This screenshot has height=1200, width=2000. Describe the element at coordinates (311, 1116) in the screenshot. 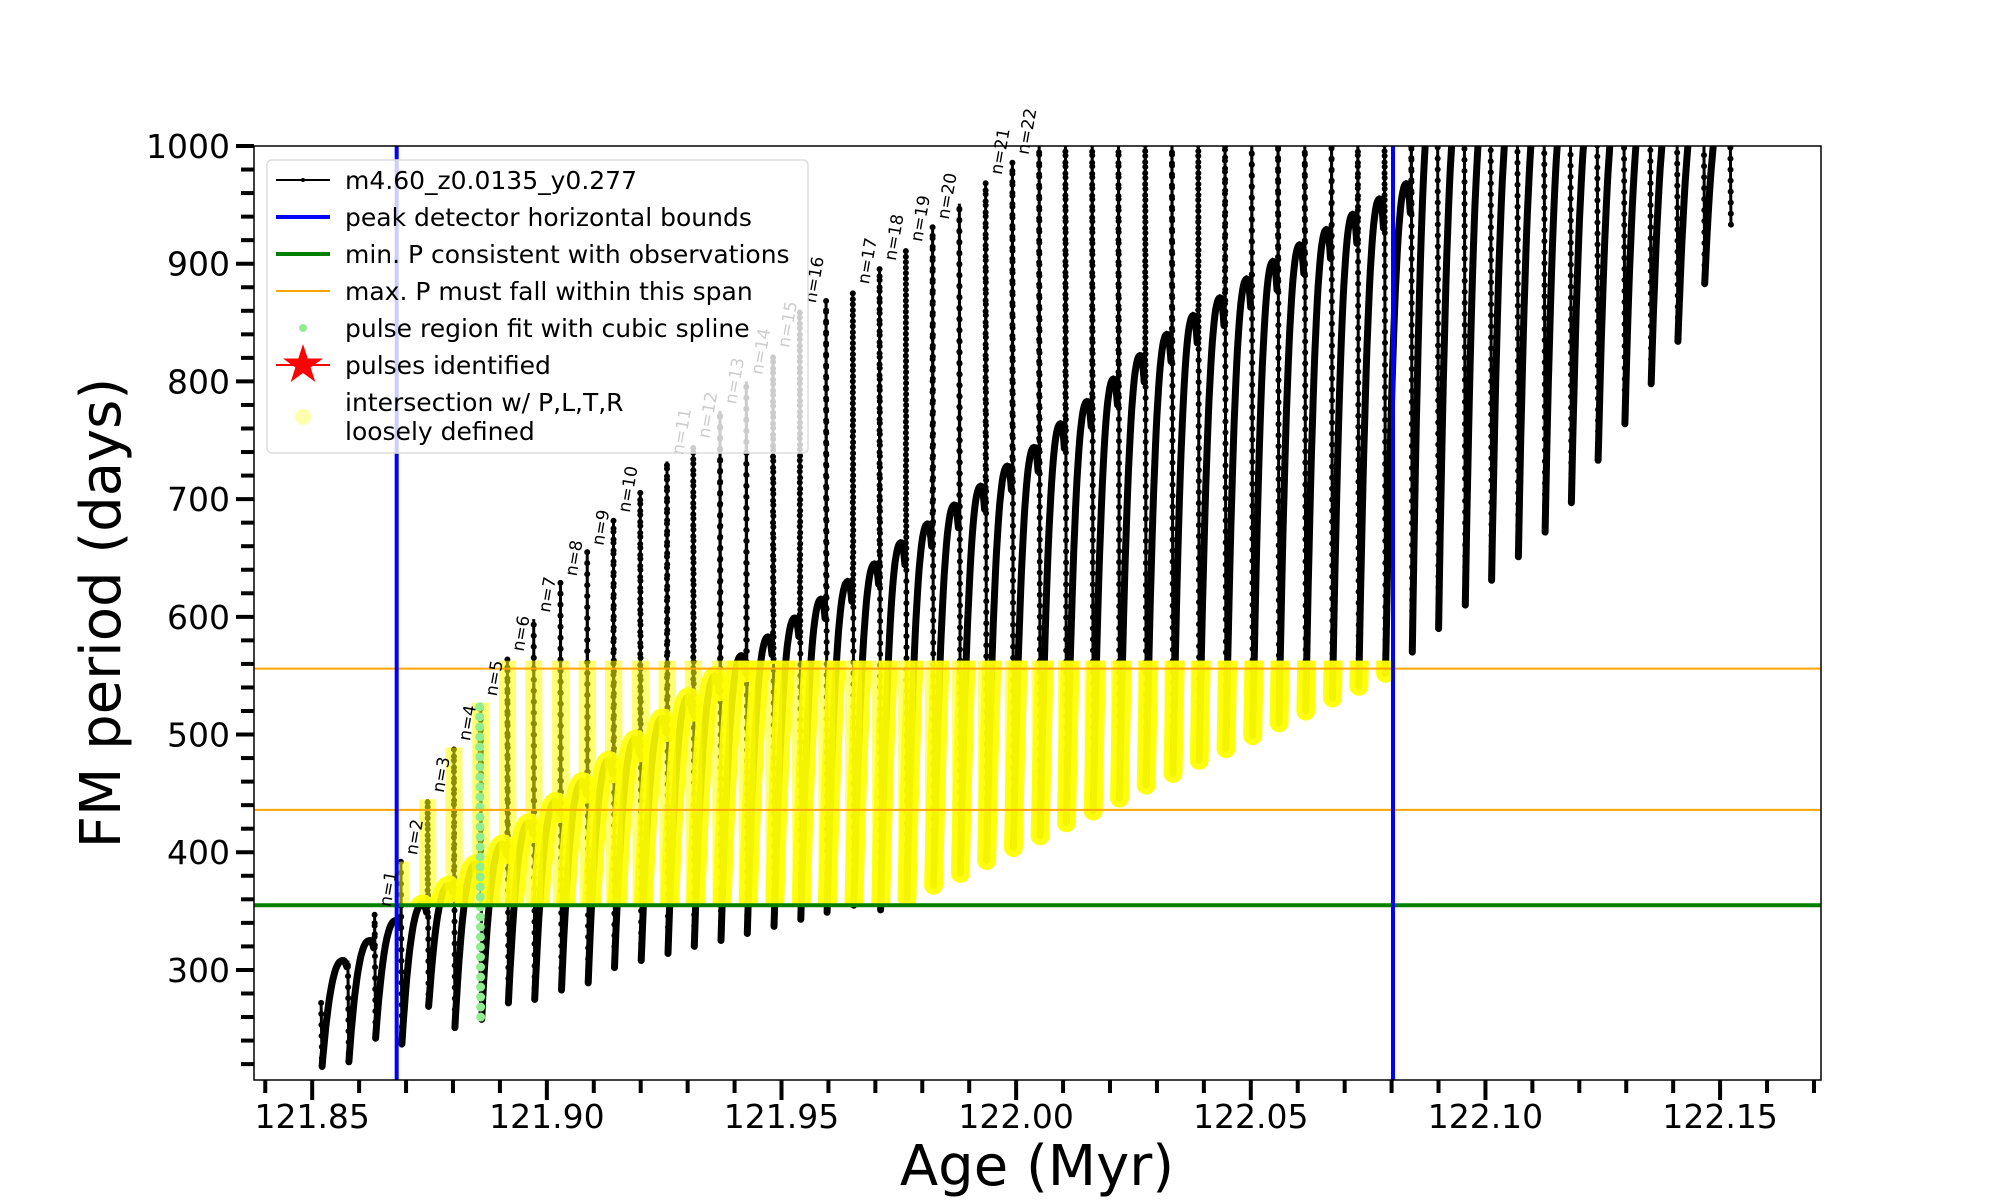

I see `x-tick-label: 121.85` at that location.